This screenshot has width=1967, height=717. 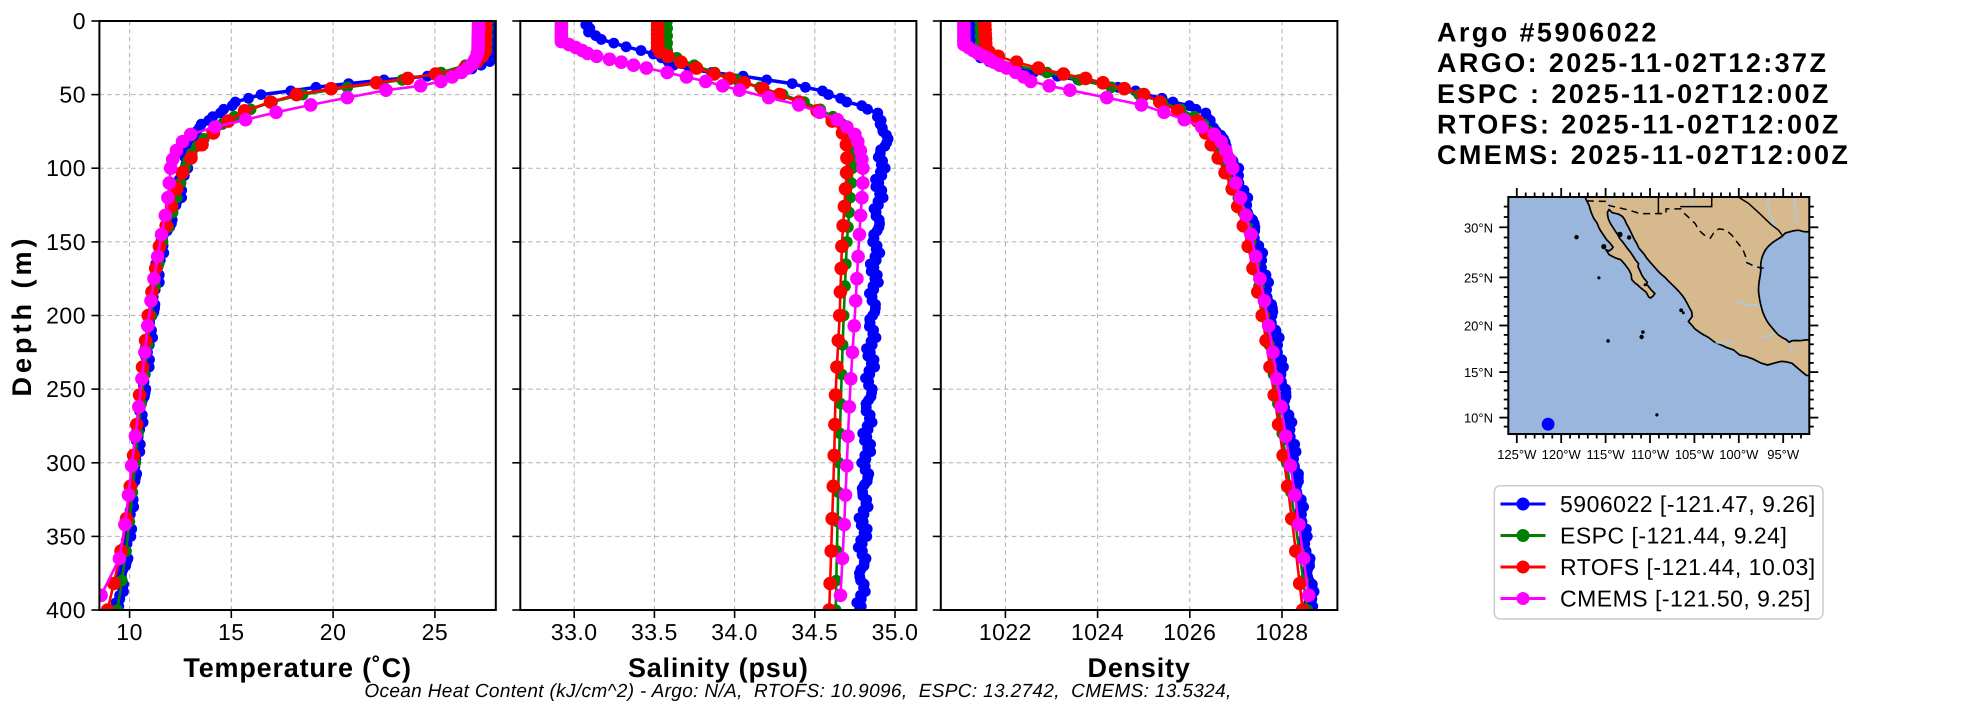 I want to click on svg-text: 105°W, so click(x=1695, y=454).